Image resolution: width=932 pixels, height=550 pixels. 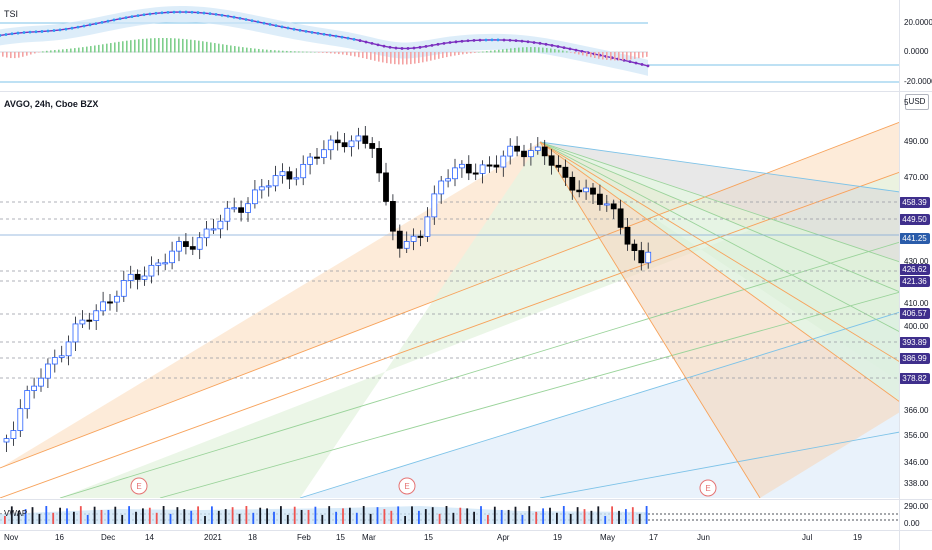 What do you see at coordinates (324, 41) in the screenshot?
I see `tsi-signal-area` at bounding box center [324, 41].